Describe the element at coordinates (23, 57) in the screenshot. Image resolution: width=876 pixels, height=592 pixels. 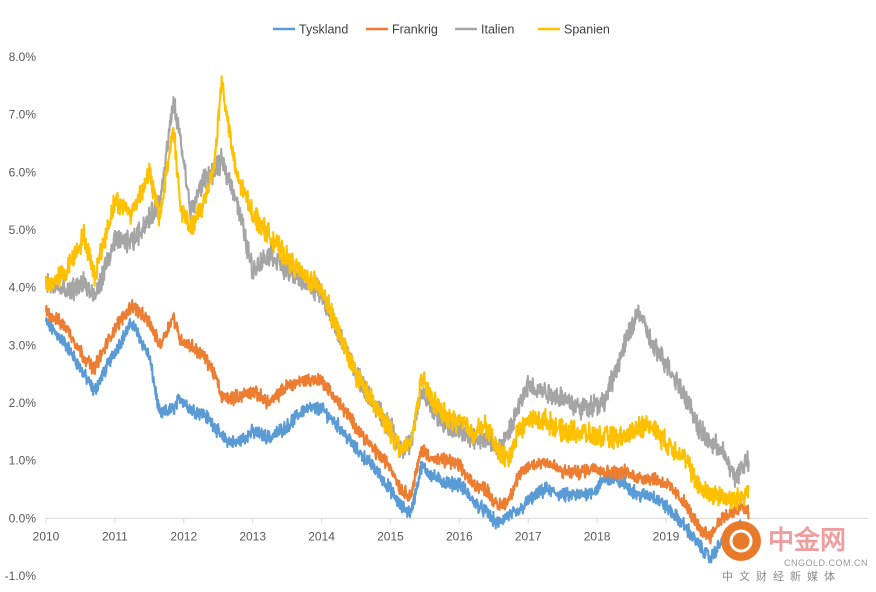
I see `y-tick-label: 8.0%` at that location.